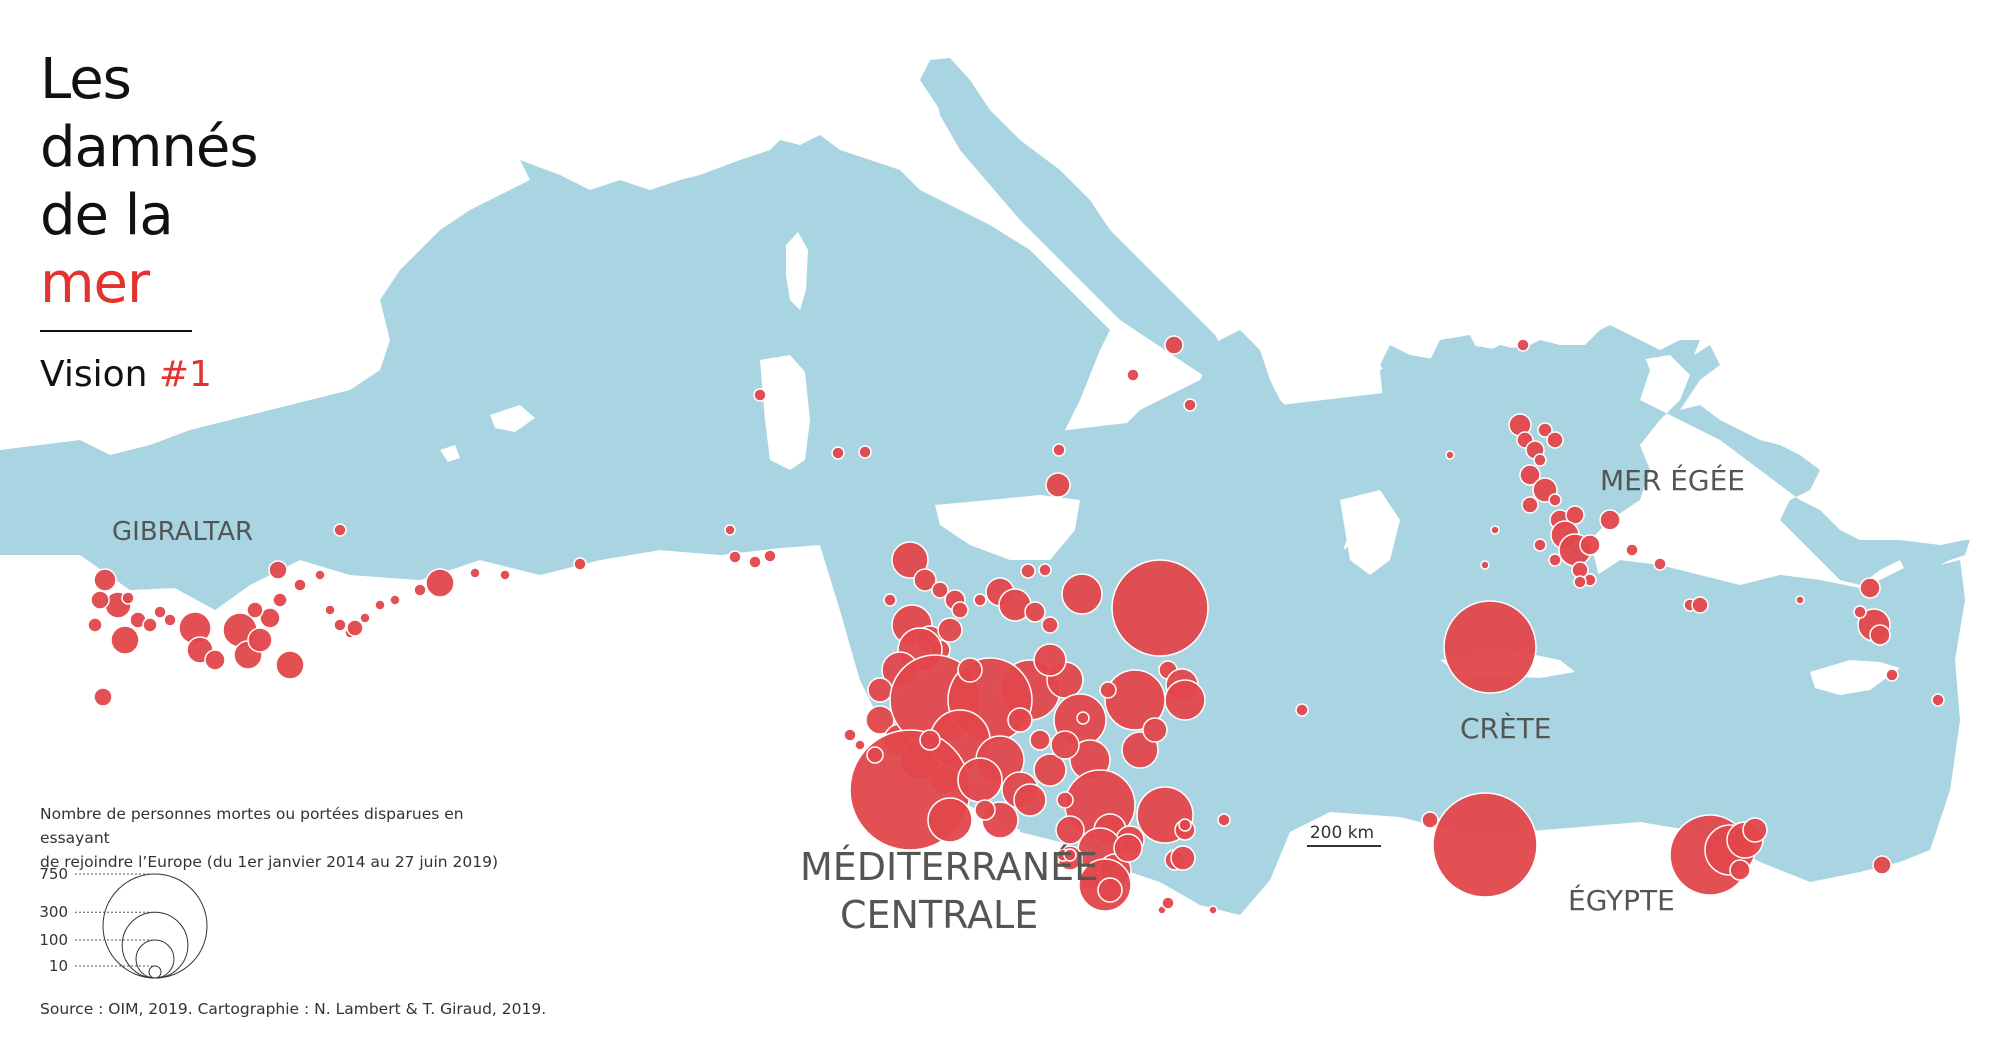 The image size is (2000, 1050). What do you see at coordinates (1621, 900) in the screenshot?
I see `label-egypte: ÉGYPTE` at bounding box center [1621, 900].